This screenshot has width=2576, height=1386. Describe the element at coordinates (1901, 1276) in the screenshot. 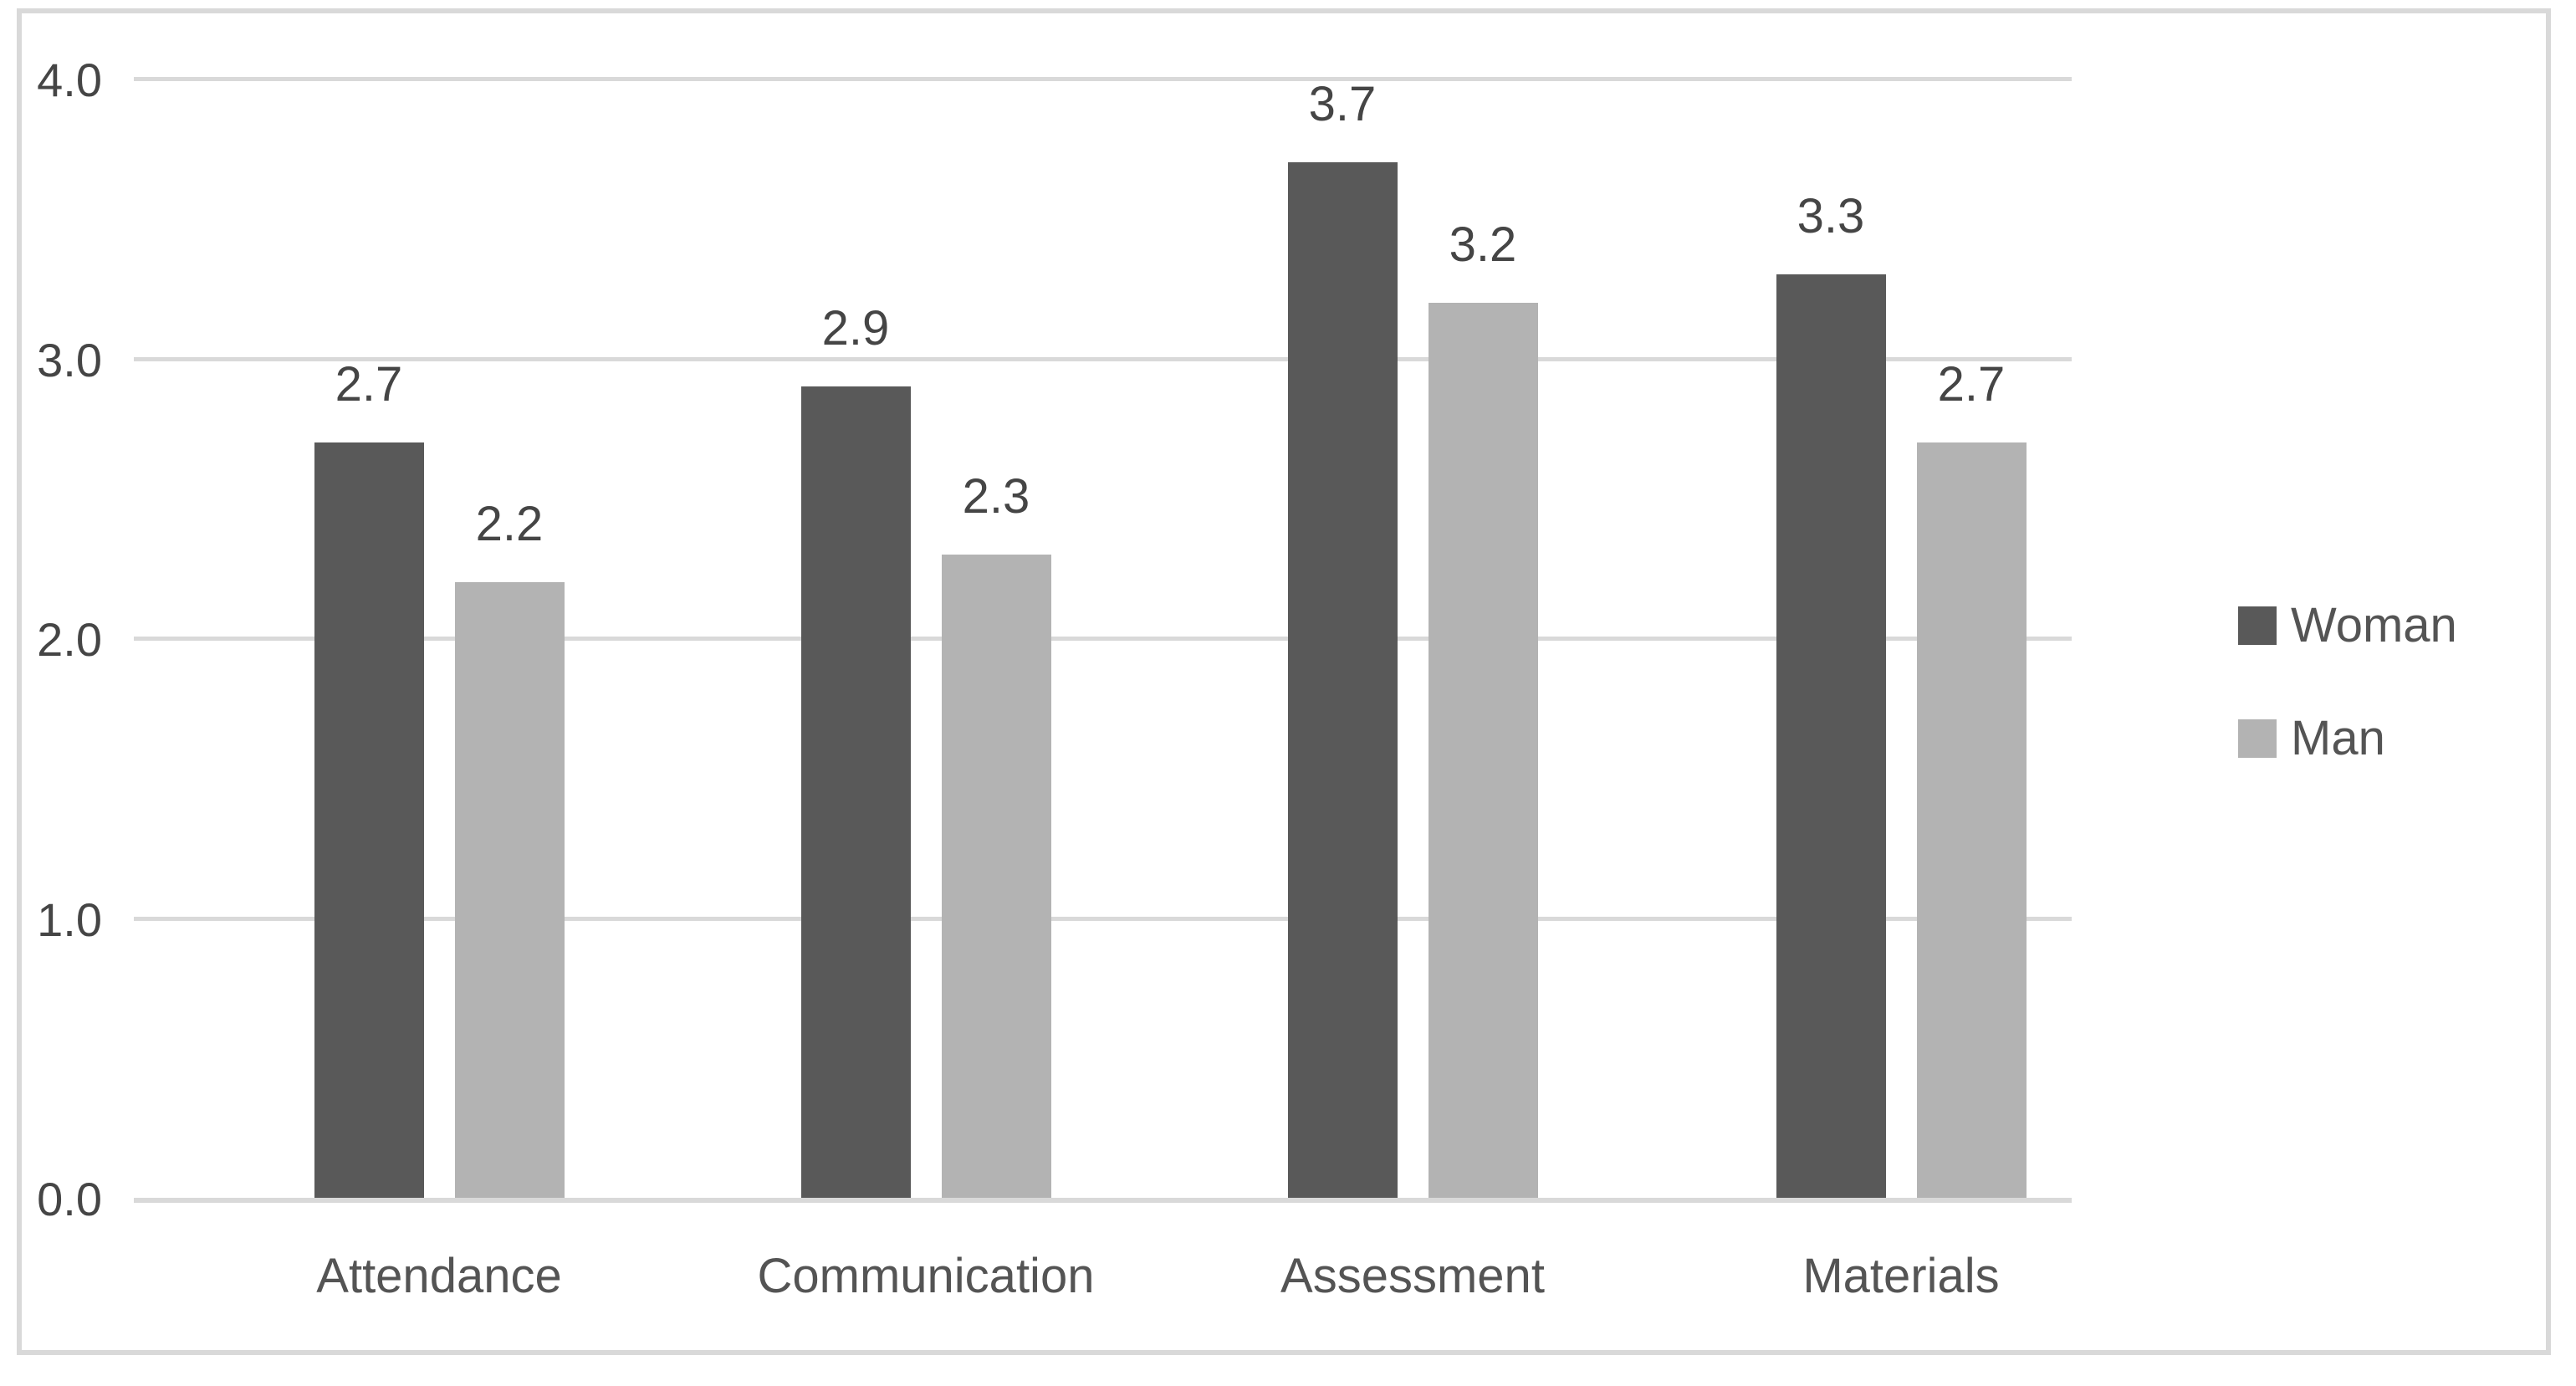

I see `x-category-label-materials: Materials` at that location.